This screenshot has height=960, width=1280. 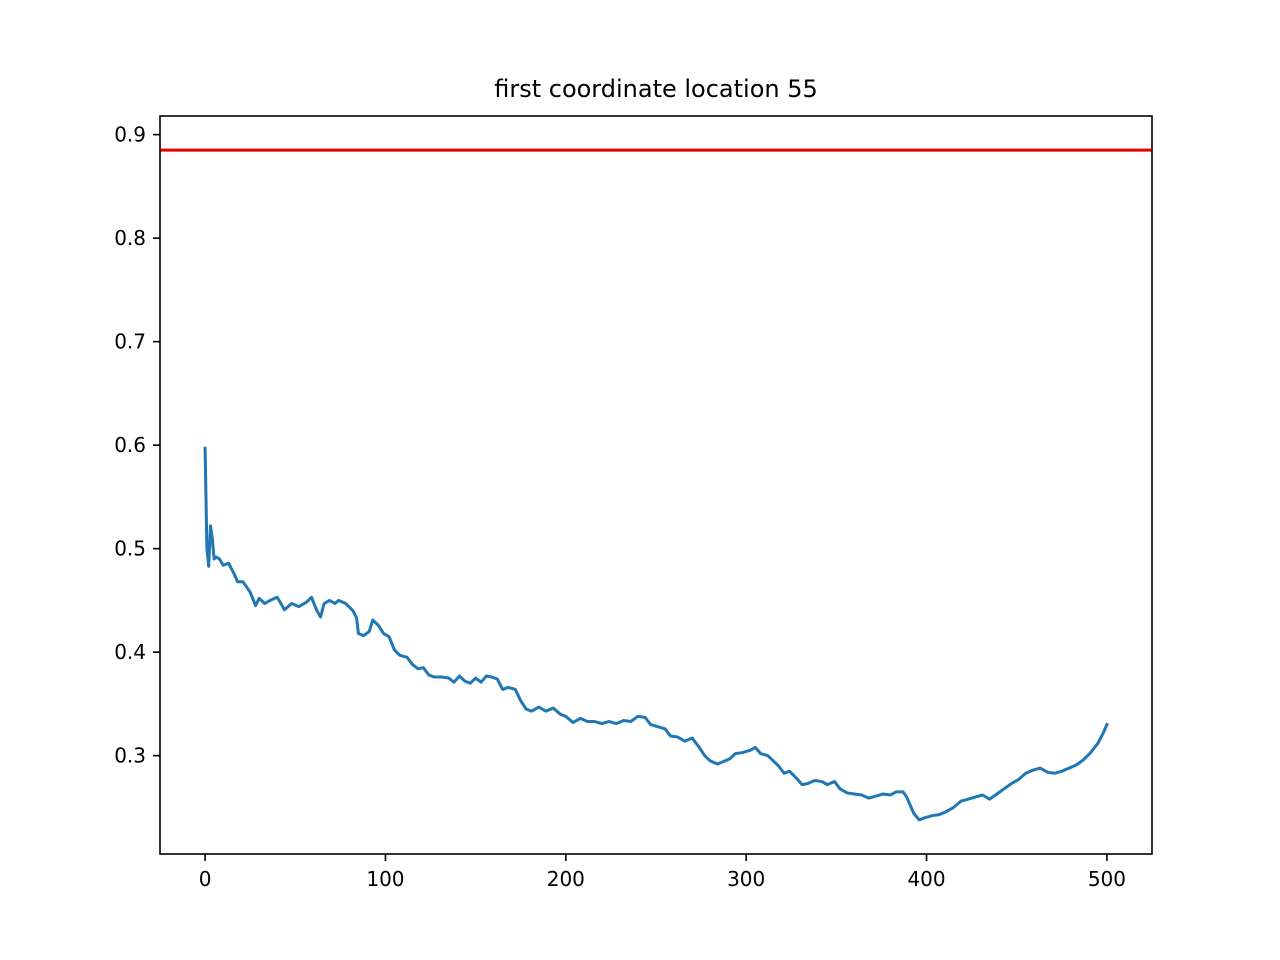 I want to click on chart-title: first coordinate location 55, so click(x=656, y=89).